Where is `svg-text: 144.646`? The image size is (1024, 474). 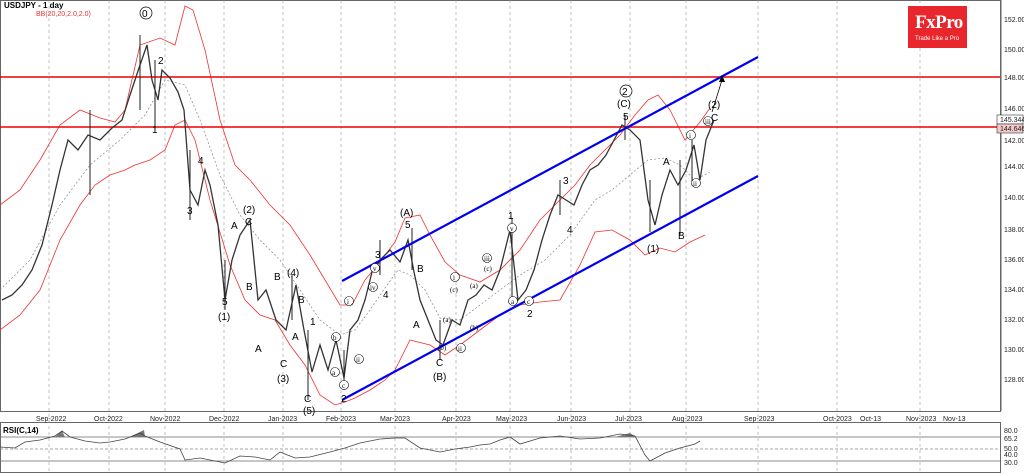 svg-text: 144.646 is located at coordinates (1012, 129).